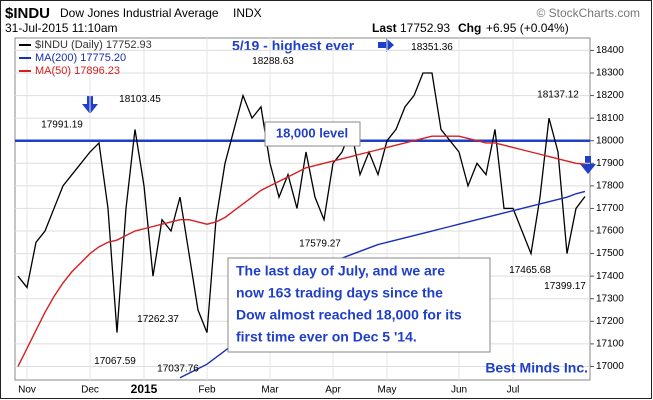  What do you see at coordinates (459, 390) in the screenshot?
I see `x-tick-label: Jun` at bounding box center [459, 390].